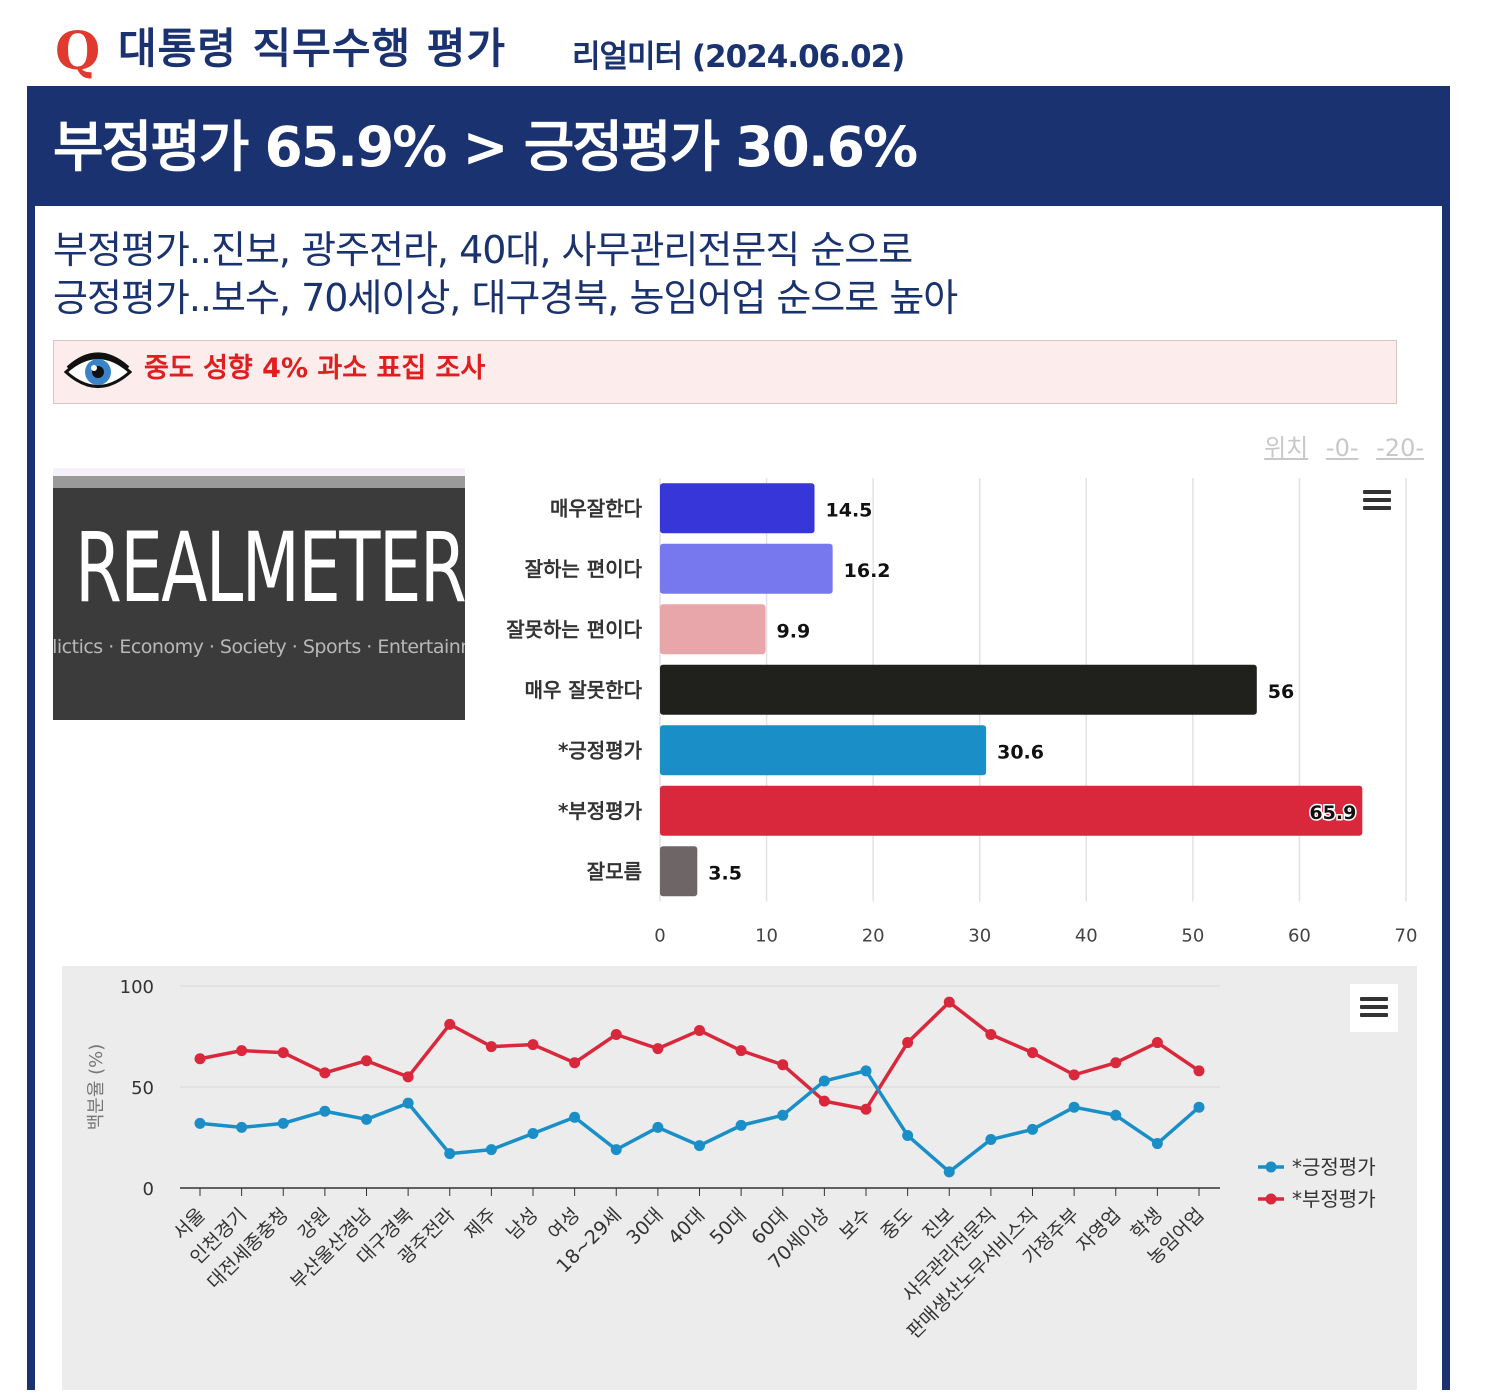 Image resolution: width=1505 pixels, height=1394 pixels. What do you see at coordinates (315, 368) in the screenshot?
I see `notice-text: 중도 성향 4% 과소 표집 조사` at bounding box center [315, 368].